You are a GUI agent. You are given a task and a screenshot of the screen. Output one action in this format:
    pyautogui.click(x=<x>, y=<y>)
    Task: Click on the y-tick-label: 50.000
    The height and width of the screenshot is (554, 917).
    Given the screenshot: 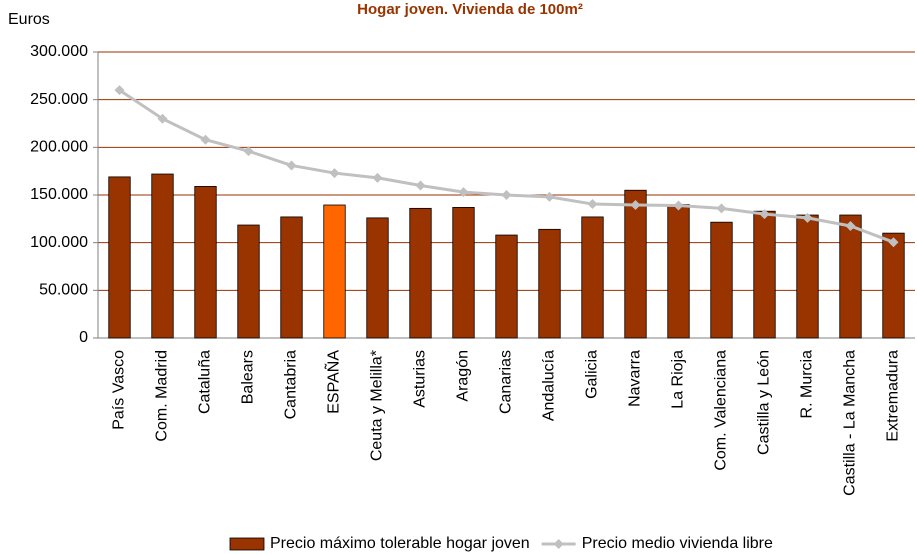 What is the action you would take?
    pyautogui.click(x=63, y=290)
    